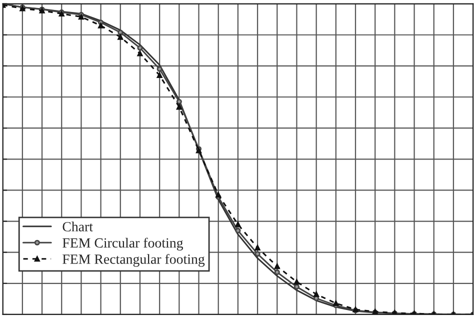 Image resolution: width=474 pixels, height=317 pixels. What do you see at coordinates (133, 260) in the screenshot?
I see `legend-label: FEM Rectangular footing` at bounding box center [133, 260].